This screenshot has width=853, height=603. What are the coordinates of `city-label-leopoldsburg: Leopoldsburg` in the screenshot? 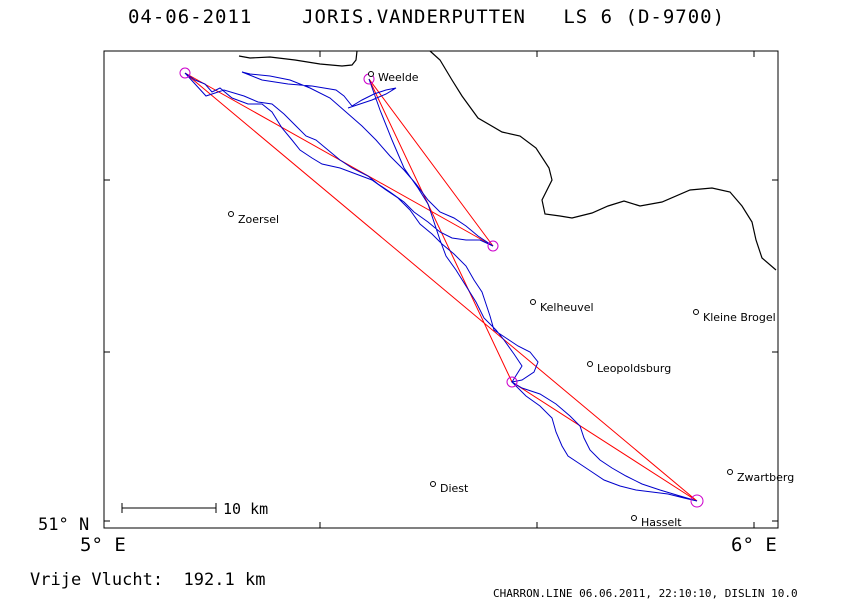 It's located at (634, 368).